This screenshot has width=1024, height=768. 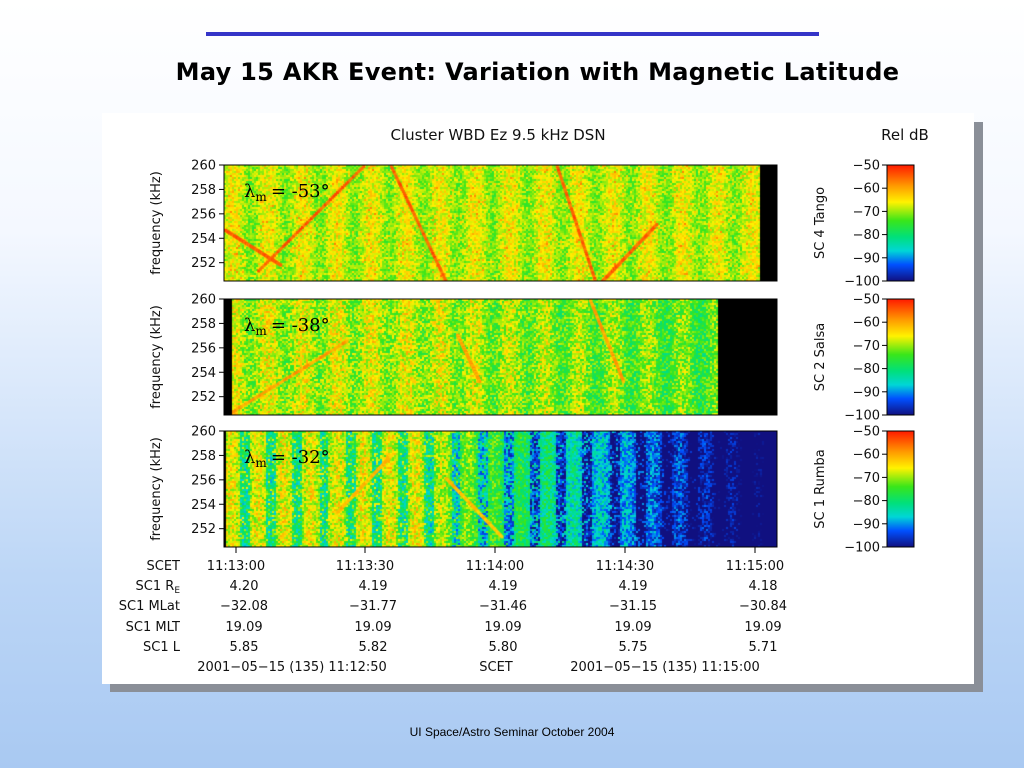 I want to click on x-tick-scet: 11:14:00, so click(x=495, y=566).